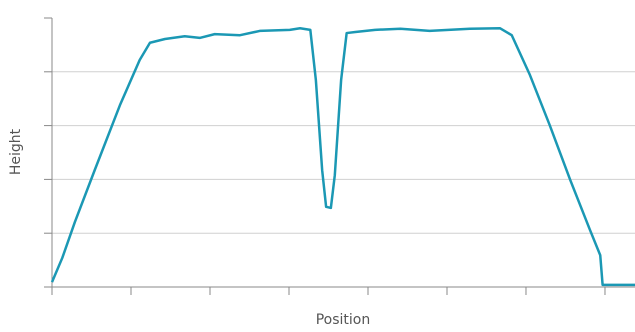 This screenshot has height=332, width=635. I want to click on y-axis-label: Height, so click(16, 151).